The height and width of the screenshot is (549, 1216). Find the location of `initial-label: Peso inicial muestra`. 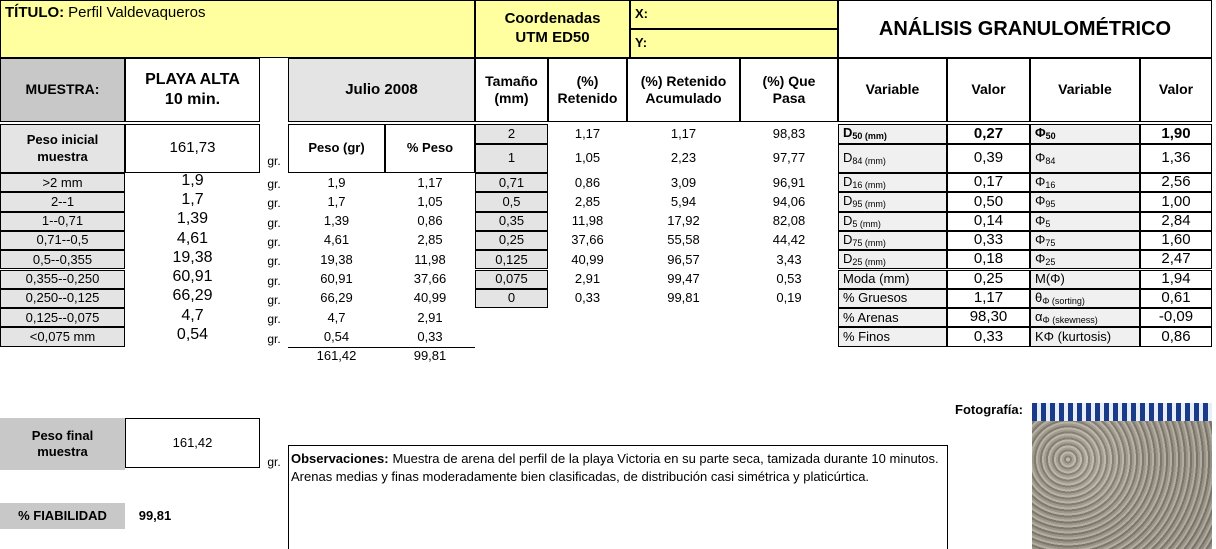

initial-label: Peso inicial muestra is located at coordinates (62, 148).